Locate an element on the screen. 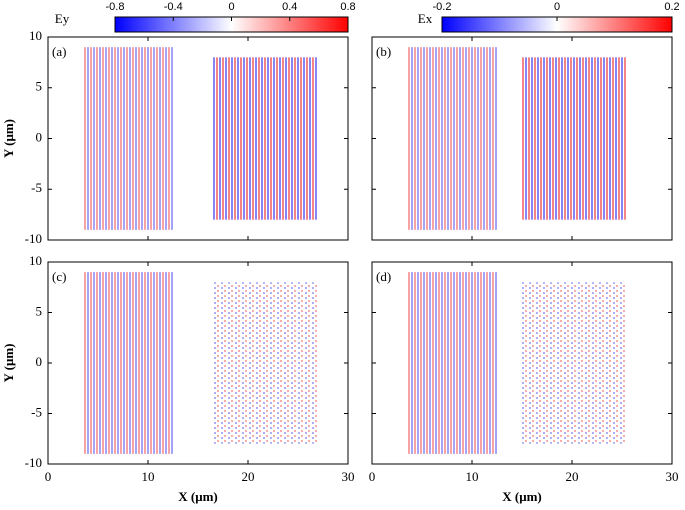 This screenshot has width=685, height=510. colorbar-label: Ex is located at coordinates (425, 18).